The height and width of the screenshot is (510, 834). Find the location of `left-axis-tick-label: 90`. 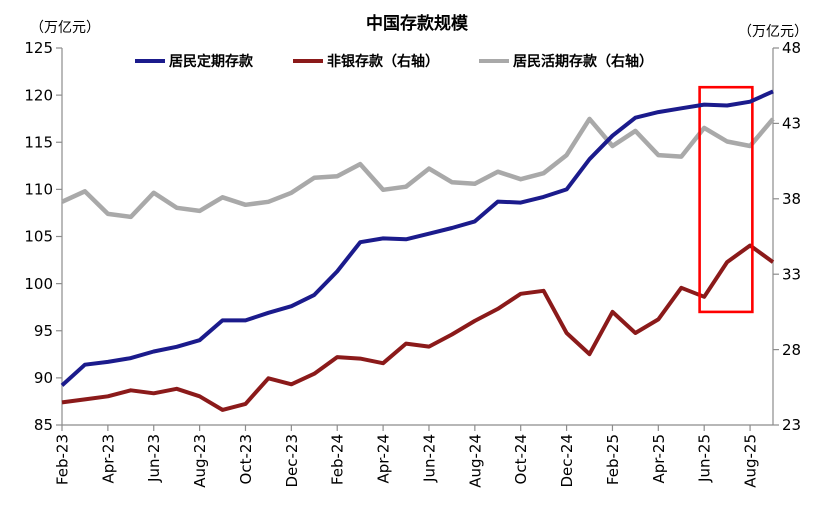

left-axis-tick-label: 90 is located at coordinates (43, 378).